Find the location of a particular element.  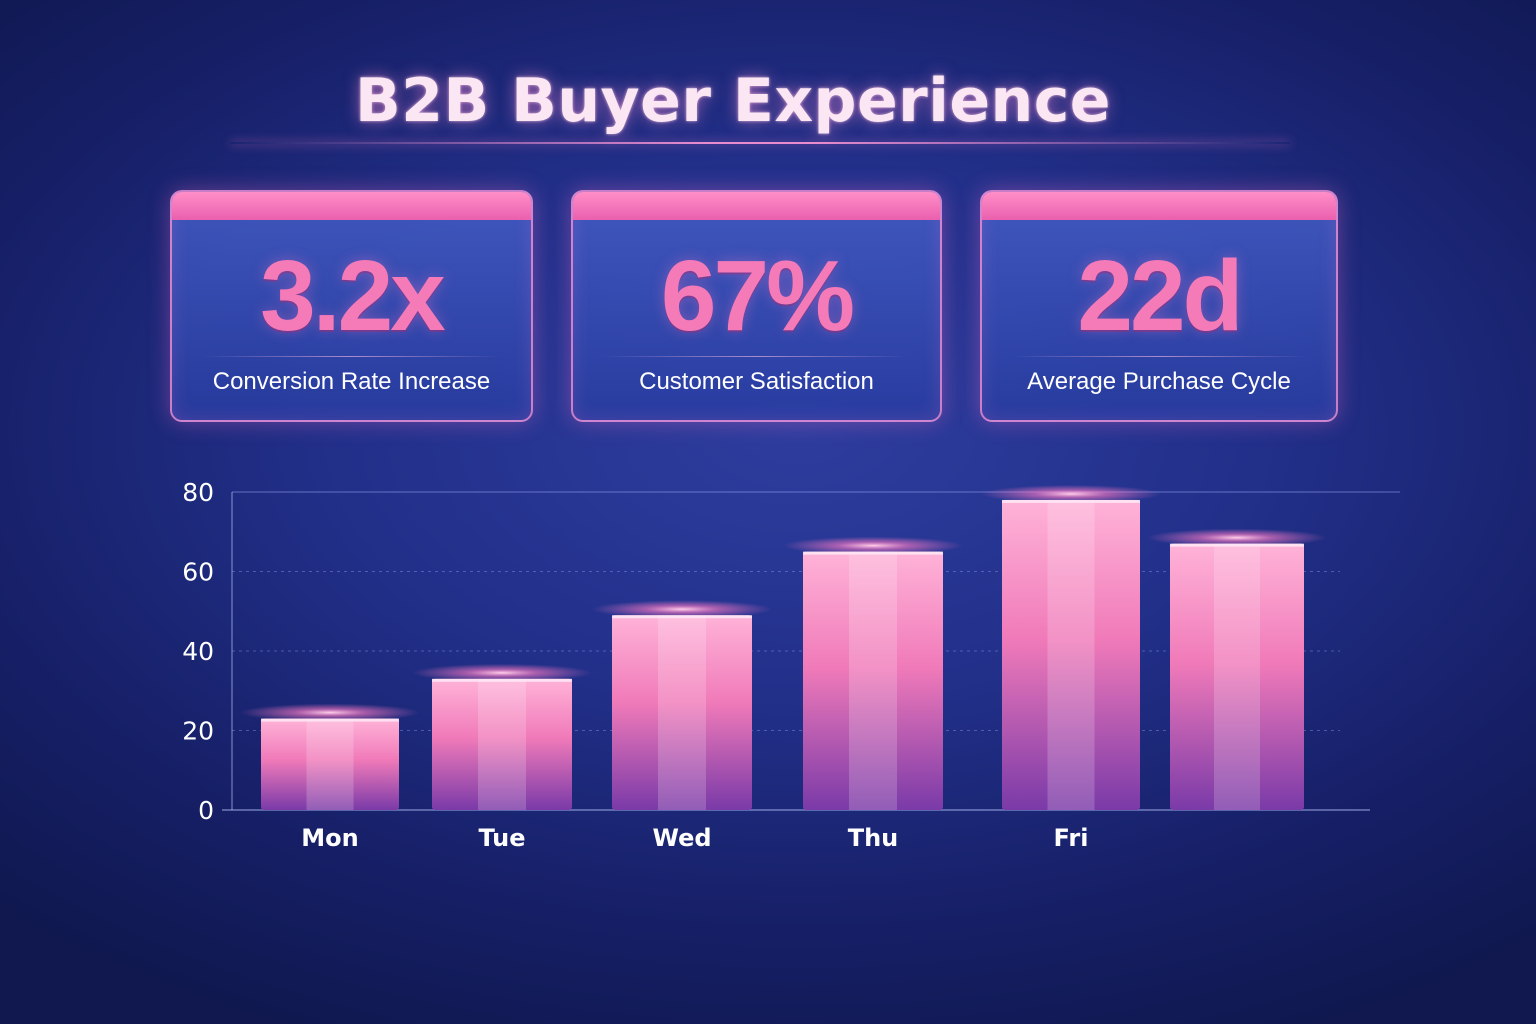

kpi-label: Customer Satisfaction is located at coordinates (756, 381).